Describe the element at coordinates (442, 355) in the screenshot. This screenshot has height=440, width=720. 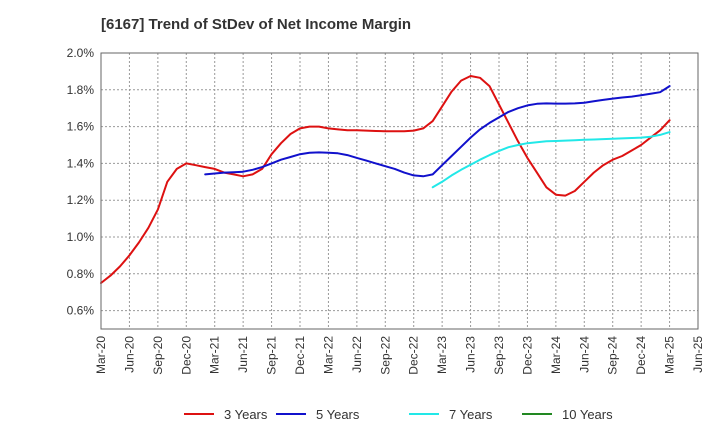
I see `x-tick-label: Mar-23` at that location.